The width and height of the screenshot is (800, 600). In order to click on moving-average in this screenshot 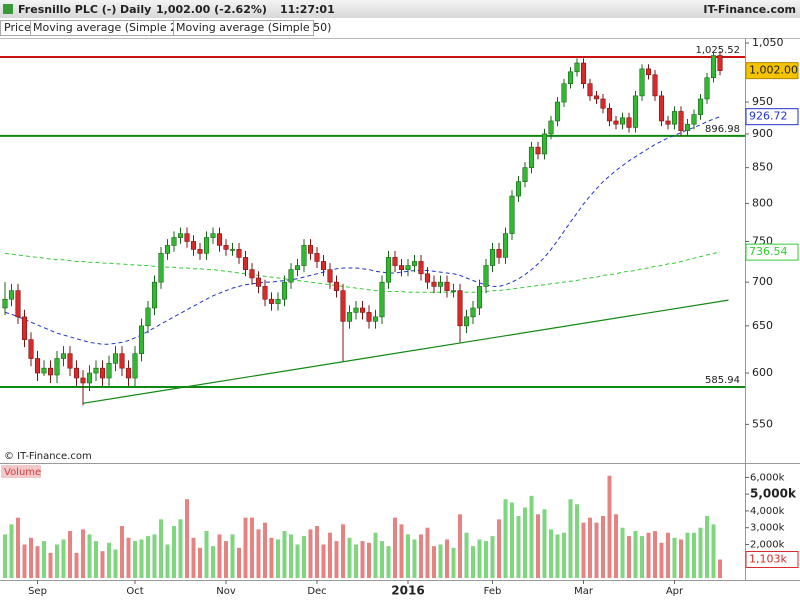, I will do `click(362, 272)`.